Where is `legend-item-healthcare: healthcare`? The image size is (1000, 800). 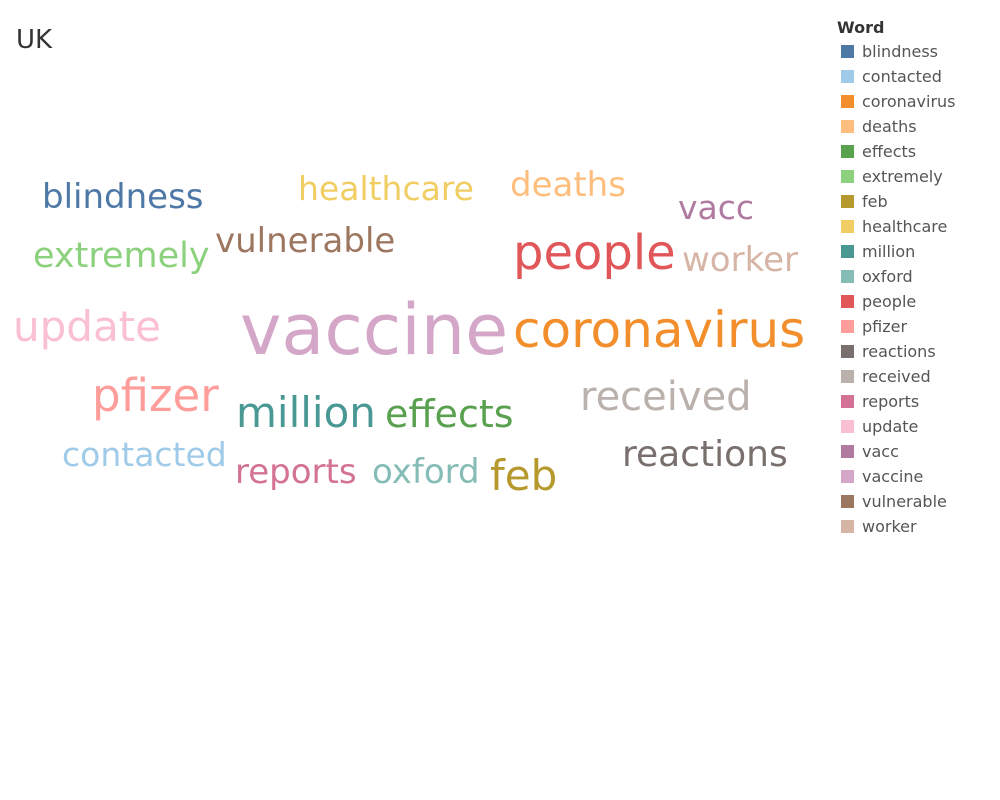 legend-item-healthcare: healthcare is located at coordinates (912, 226).